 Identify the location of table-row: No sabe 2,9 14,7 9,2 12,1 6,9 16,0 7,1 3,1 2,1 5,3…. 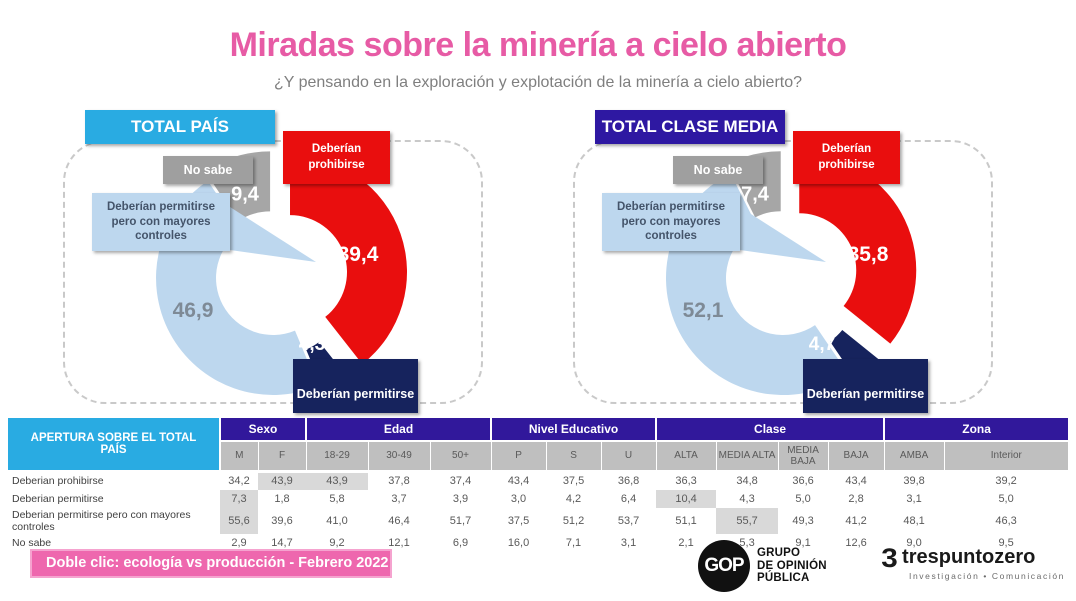
(538, 543).